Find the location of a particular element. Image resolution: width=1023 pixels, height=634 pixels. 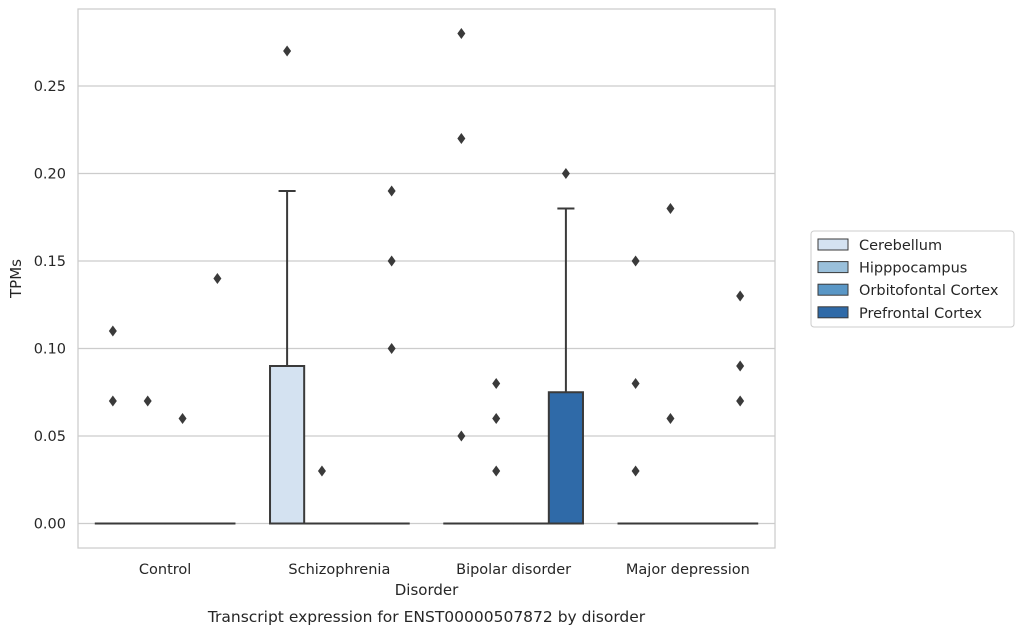

legend-frame is located at coordinates (912, 279).